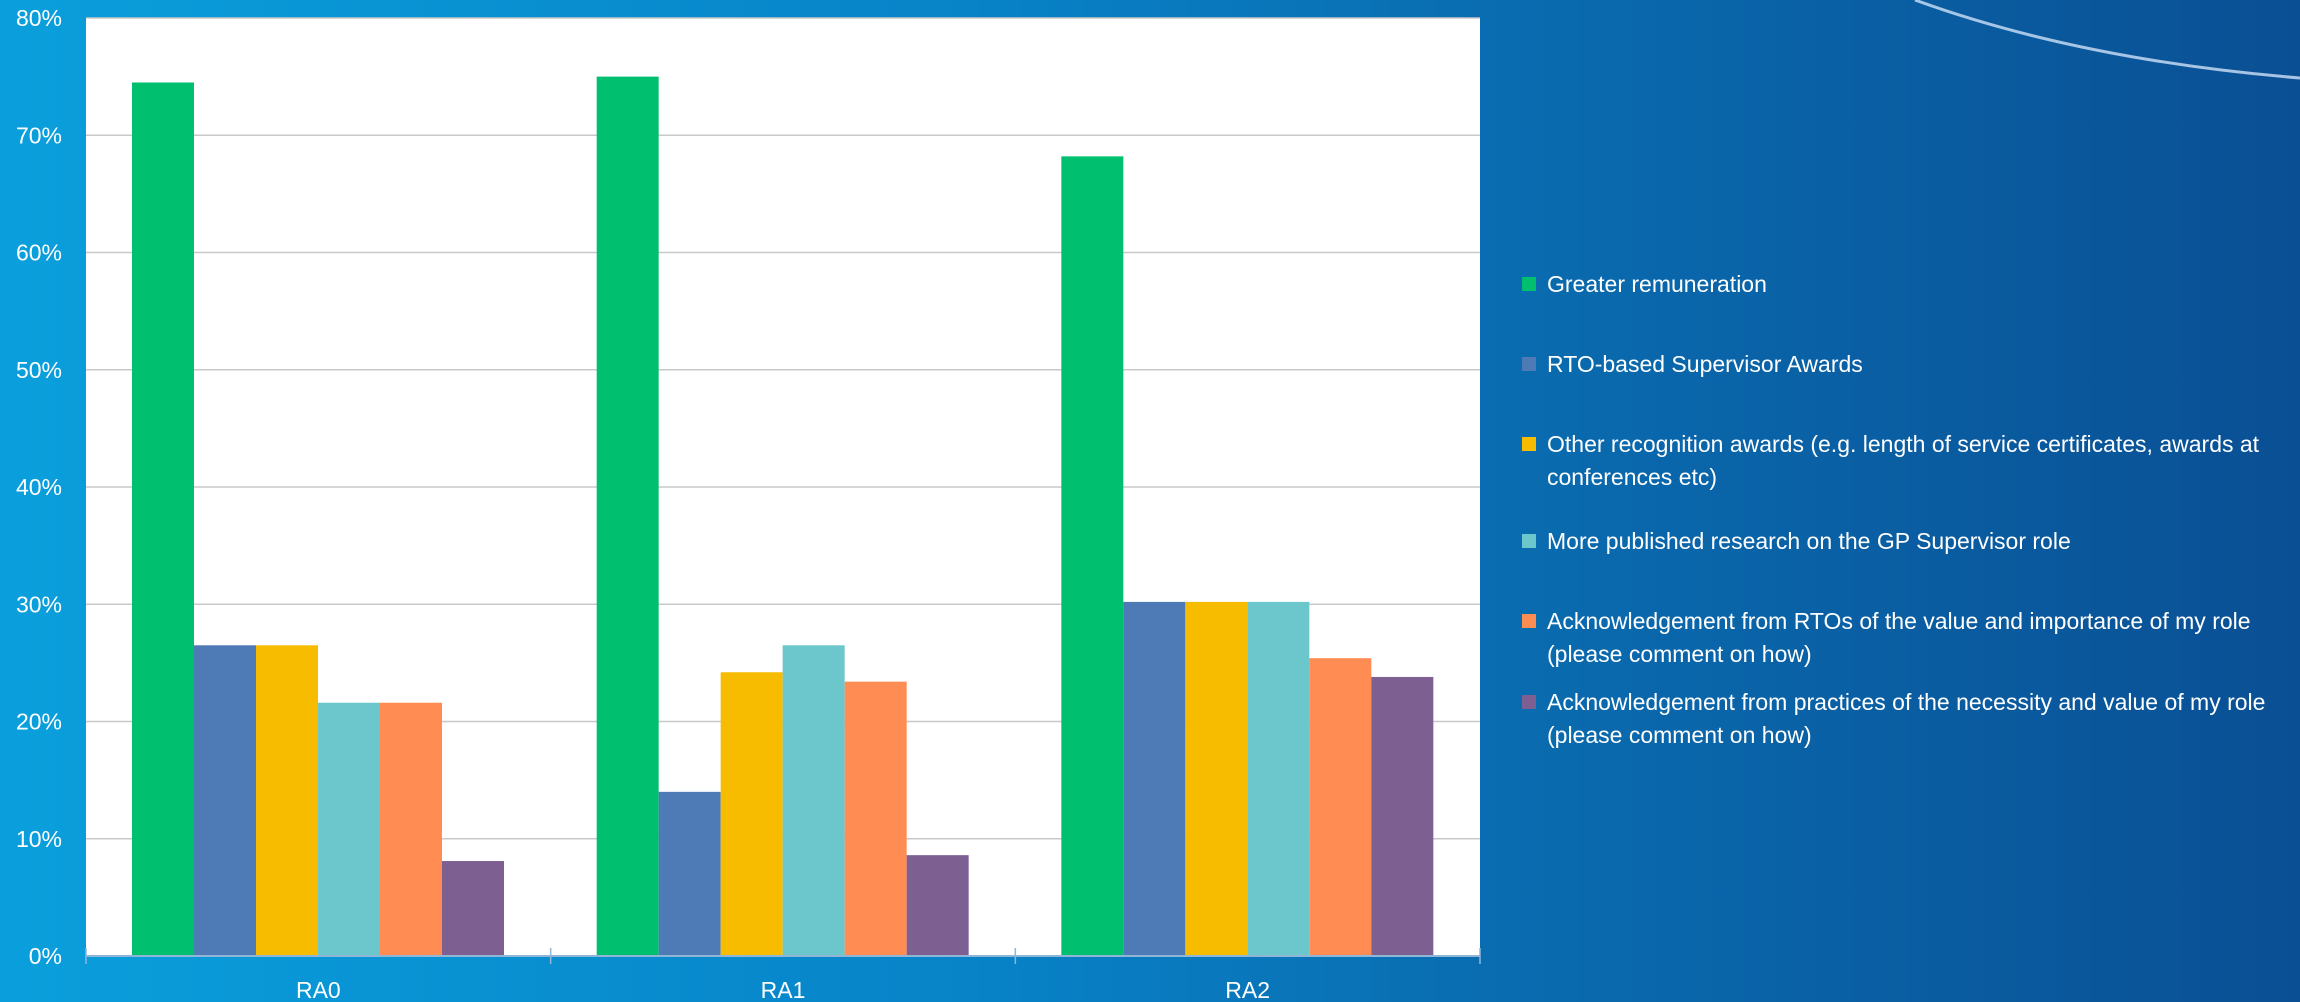 The height and width of the screenshot is (1002, 2300). Describe the element at coordinates (45, 956) in the screenshot. I see `y-tick-label: 0%` at that location.